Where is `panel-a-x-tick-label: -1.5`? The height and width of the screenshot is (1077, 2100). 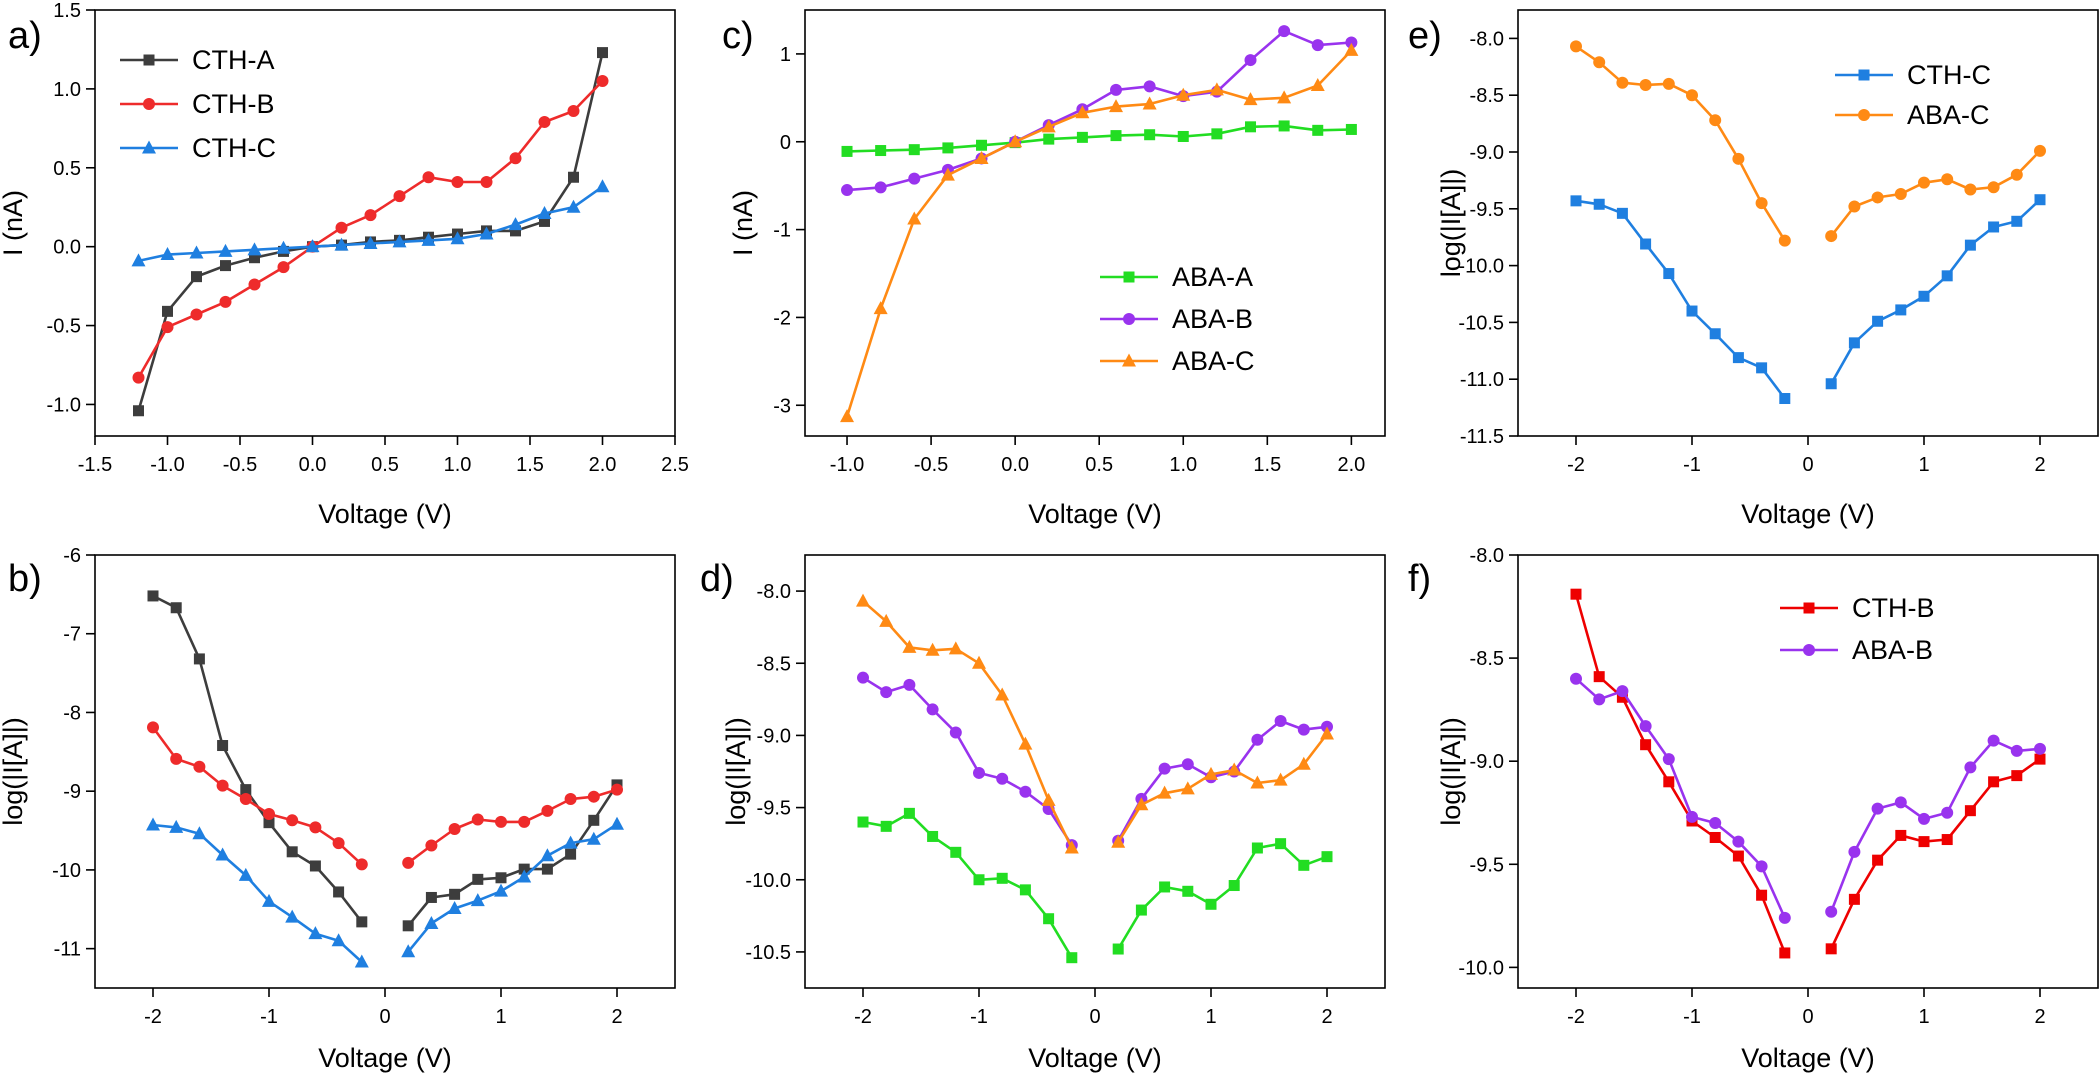 panel-a-x-tick-label: -1.5 is located at coordinates (95, 465).